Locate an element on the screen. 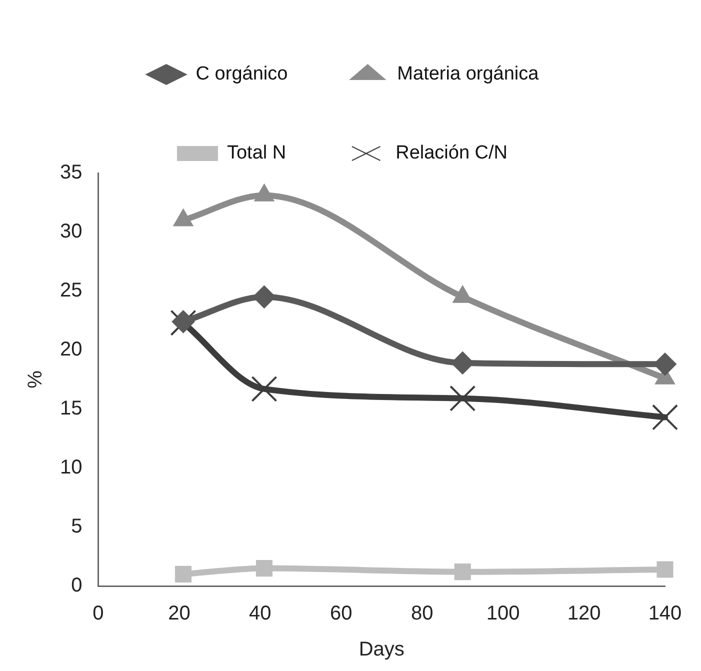  y-tick-label: 10 is located at coordinates (71, 467).